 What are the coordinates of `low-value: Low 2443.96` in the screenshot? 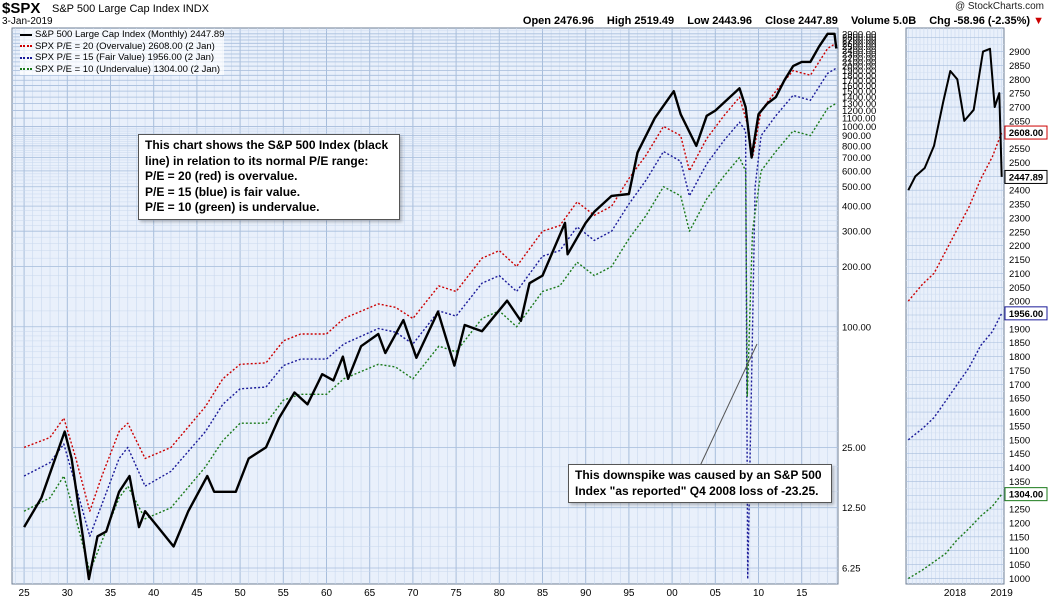 It's located at (720, 21).